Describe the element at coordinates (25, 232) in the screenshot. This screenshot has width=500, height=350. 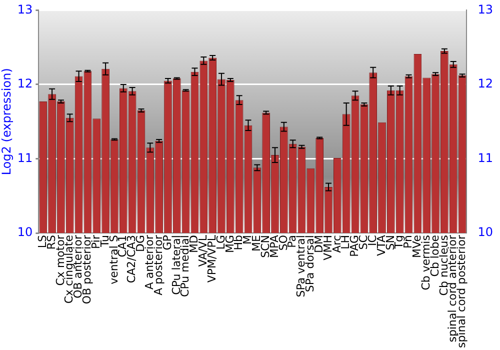
I see `y-tick-label: 10` at that location.